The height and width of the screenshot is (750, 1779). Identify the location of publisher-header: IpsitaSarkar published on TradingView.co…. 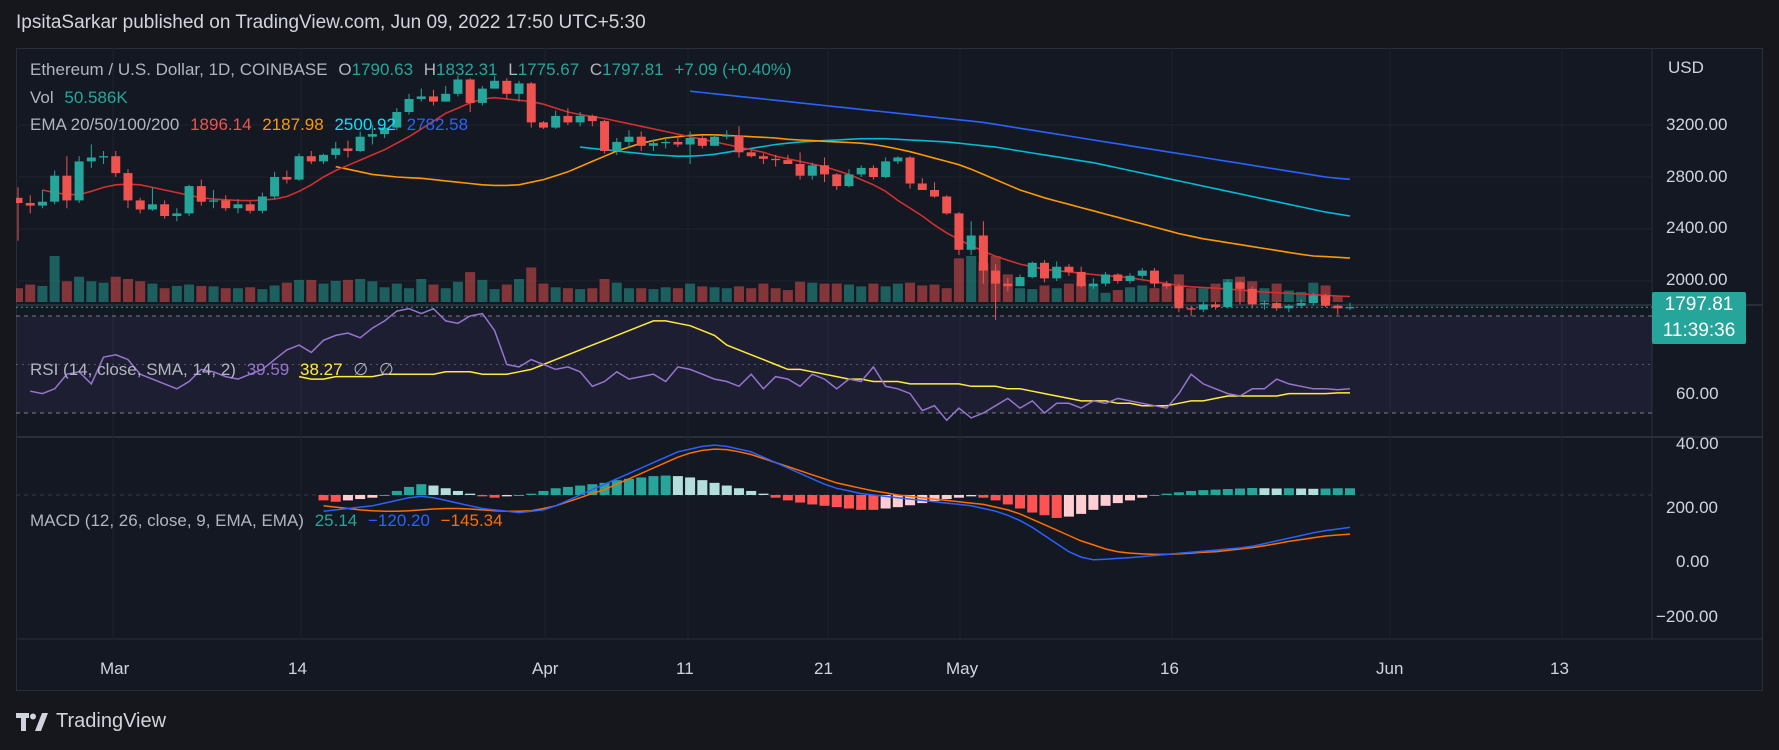
(331, 22).